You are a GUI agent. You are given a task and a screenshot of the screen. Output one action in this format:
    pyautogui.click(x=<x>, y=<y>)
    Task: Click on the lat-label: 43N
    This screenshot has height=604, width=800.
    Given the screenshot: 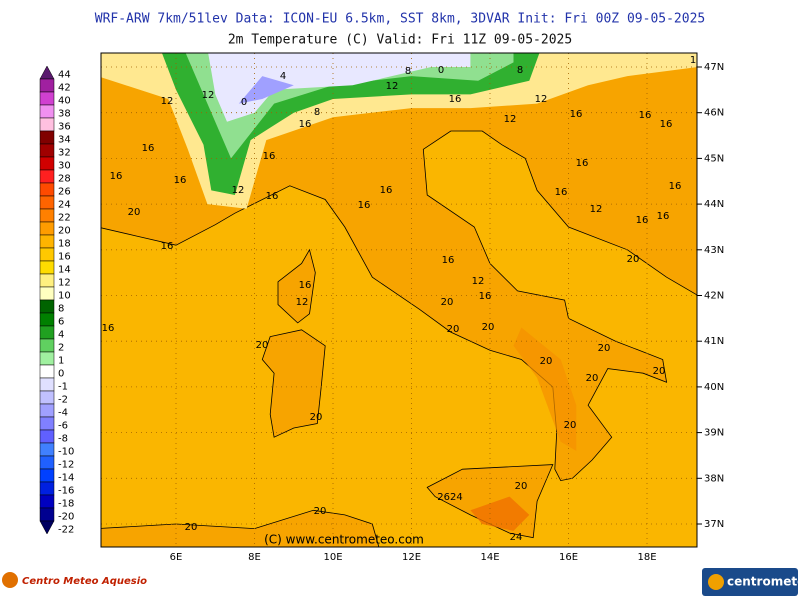 What is the action you would take?
    pyautogui.click(x=714, y=250)
    